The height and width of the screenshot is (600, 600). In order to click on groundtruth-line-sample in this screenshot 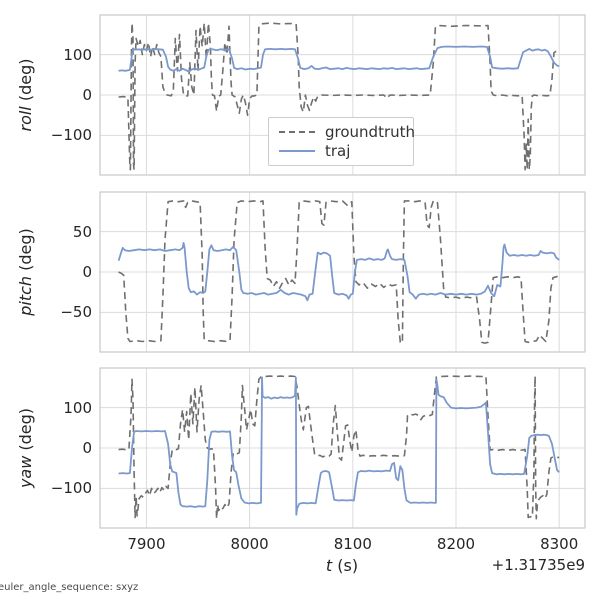, I will do `click(297, 132)`.